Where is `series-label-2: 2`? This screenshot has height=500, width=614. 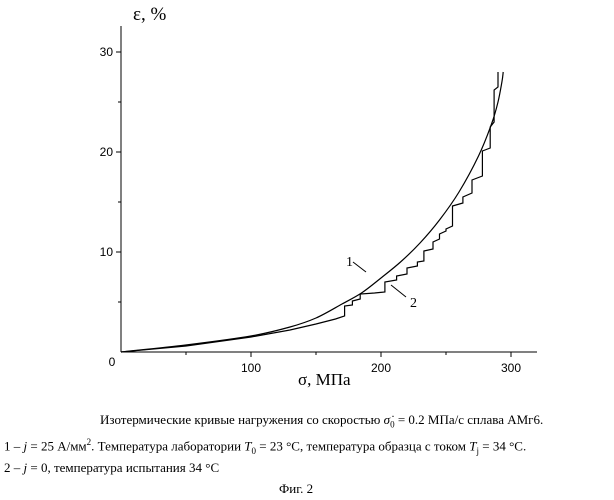 series-label-2: 2 is located at coordinates (413, 303).